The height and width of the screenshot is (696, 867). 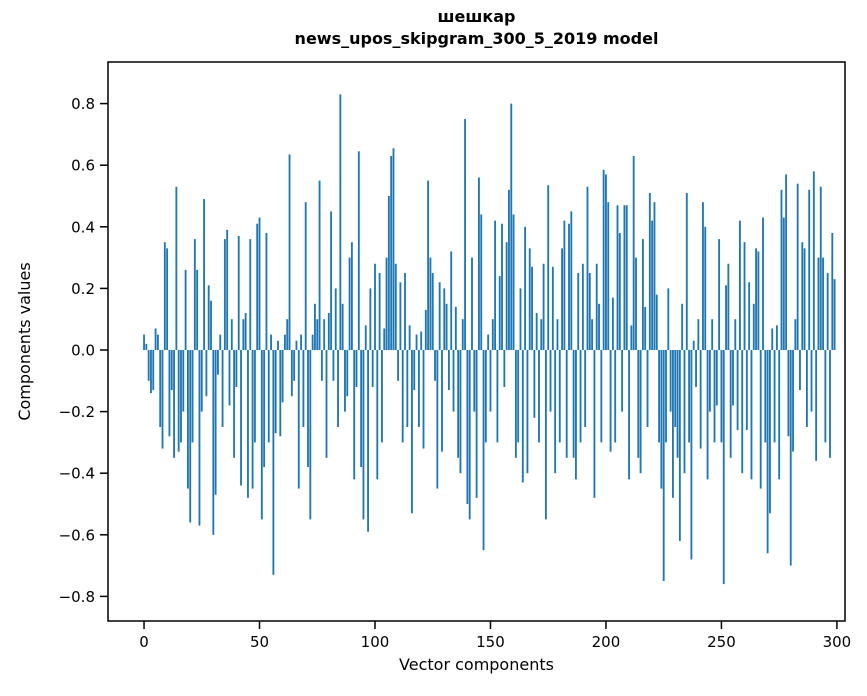 I want to click on y-axis-label: Components values, so click(x=24, y=341).